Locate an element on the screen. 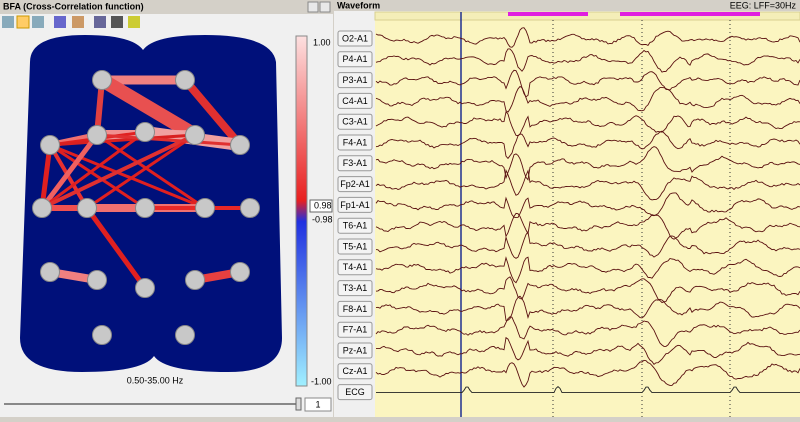  slider-value: 1 is located at coordinates (317, 404).